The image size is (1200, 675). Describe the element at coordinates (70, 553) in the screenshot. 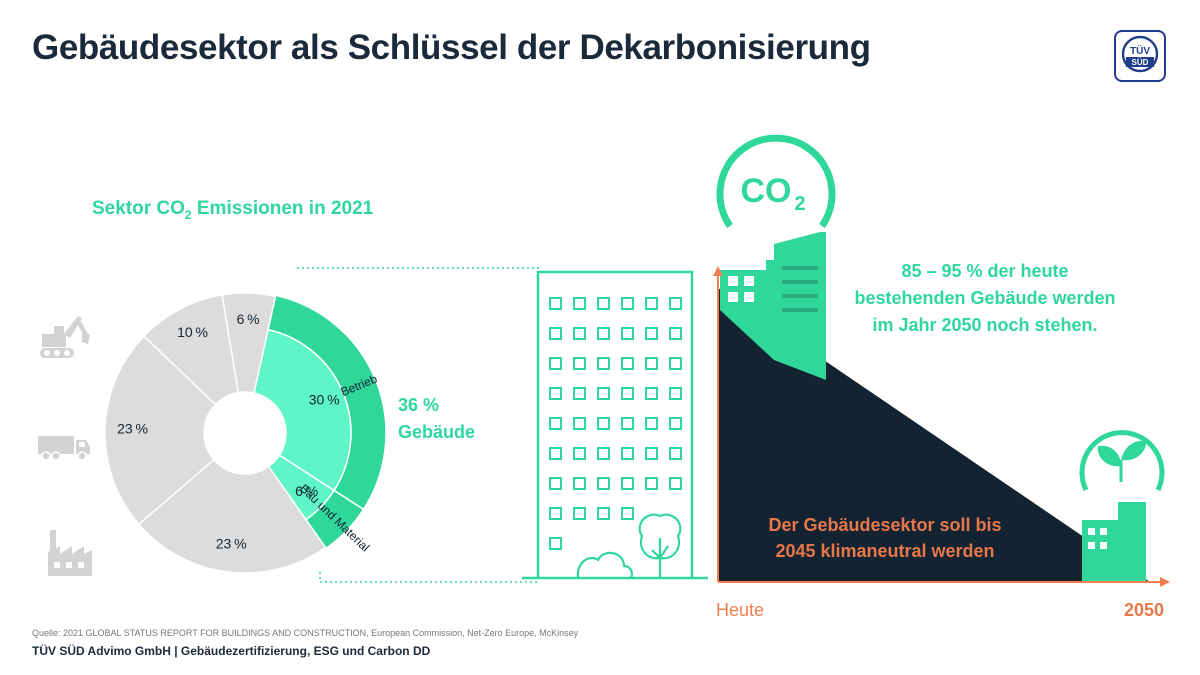

I see `factory-icon` at that location.